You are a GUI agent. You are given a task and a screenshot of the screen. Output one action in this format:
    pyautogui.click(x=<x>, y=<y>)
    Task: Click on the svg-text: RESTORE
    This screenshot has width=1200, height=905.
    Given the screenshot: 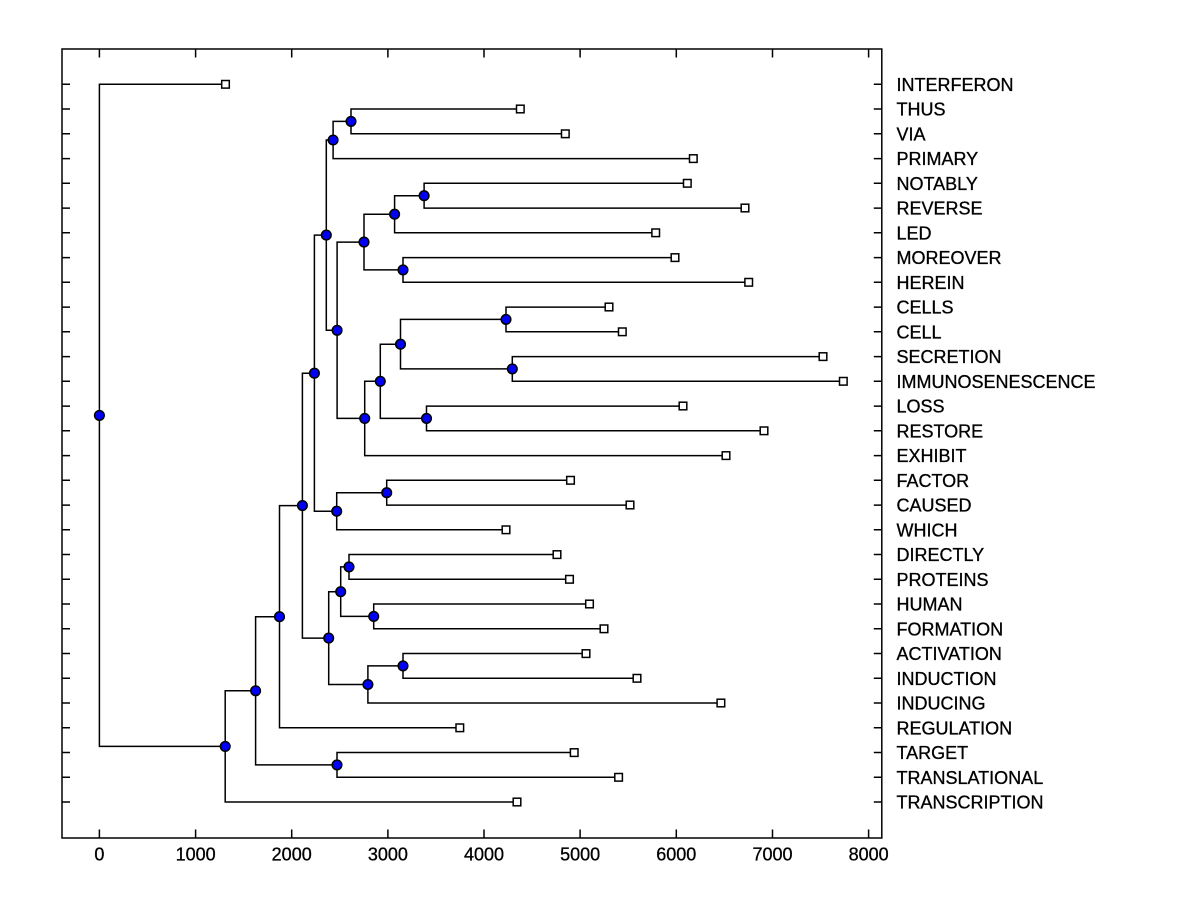 What is the action you would take?
    pyautogui.click(x=940, y=431)
    